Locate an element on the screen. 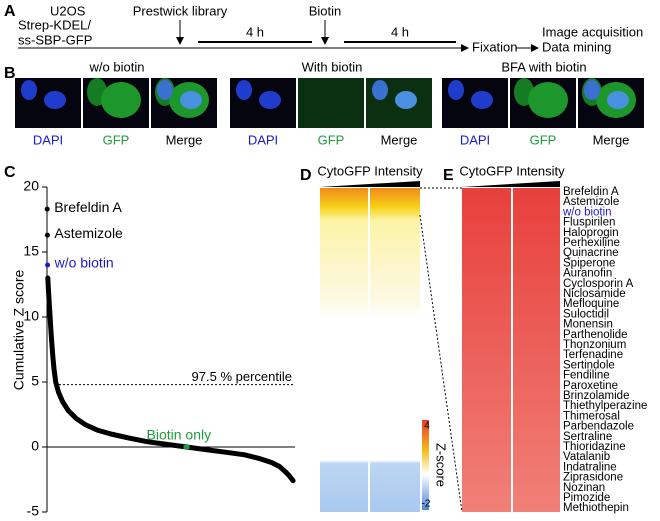 The width and height of the screenshot is (660, 521). zoom-line is located at coordinates (441, 363).